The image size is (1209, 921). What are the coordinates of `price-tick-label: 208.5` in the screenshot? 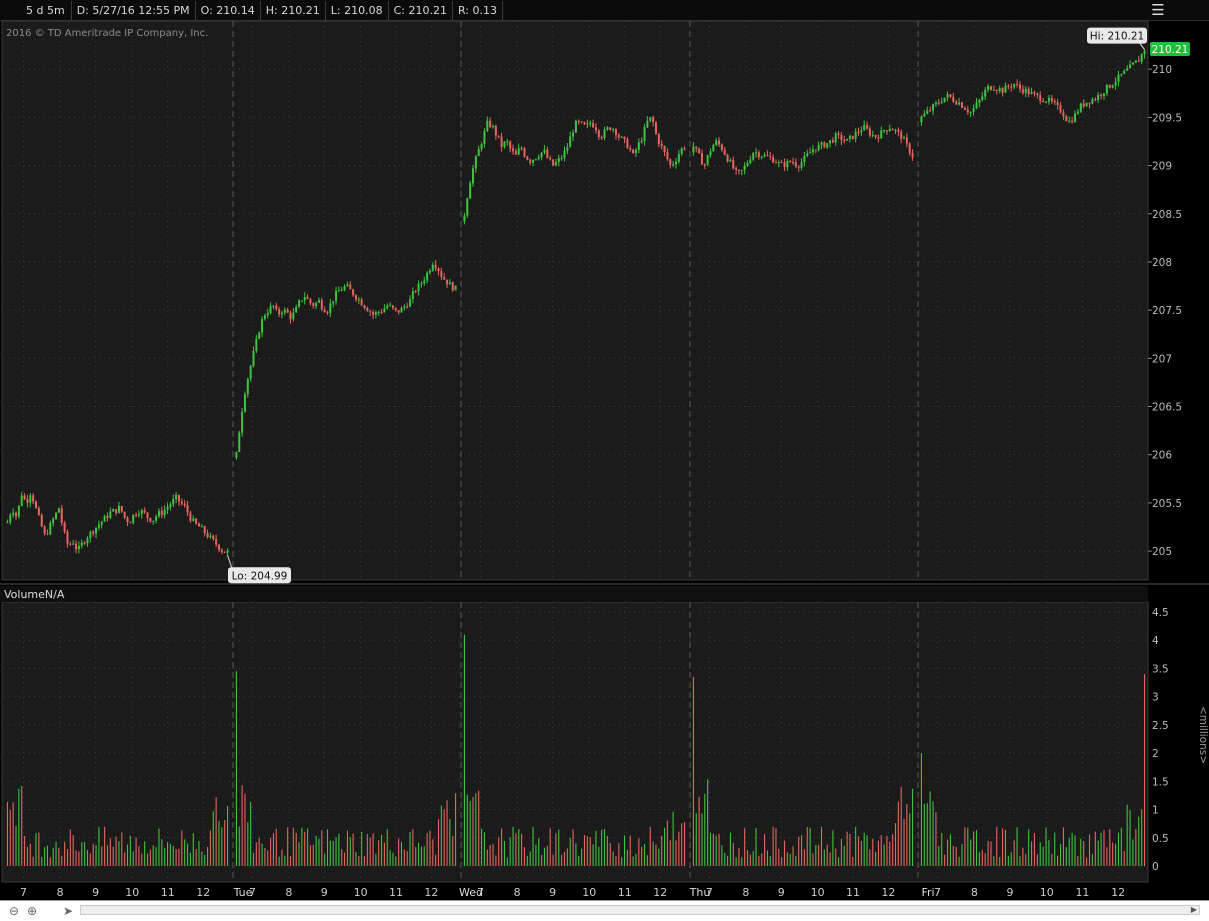 It's located at (1167, 215).